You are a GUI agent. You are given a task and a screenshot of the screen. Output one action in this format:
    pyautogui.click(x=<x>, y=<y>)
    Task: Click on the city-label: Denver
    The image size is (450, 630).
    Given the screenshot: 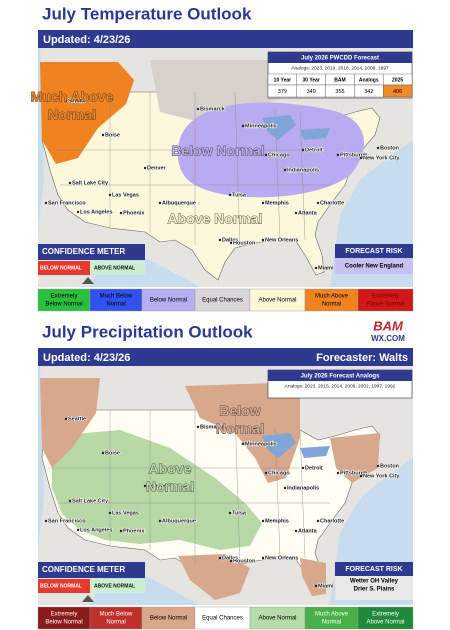 What is the action you would take?
    pyautogui.click(x=157, y=168)
    